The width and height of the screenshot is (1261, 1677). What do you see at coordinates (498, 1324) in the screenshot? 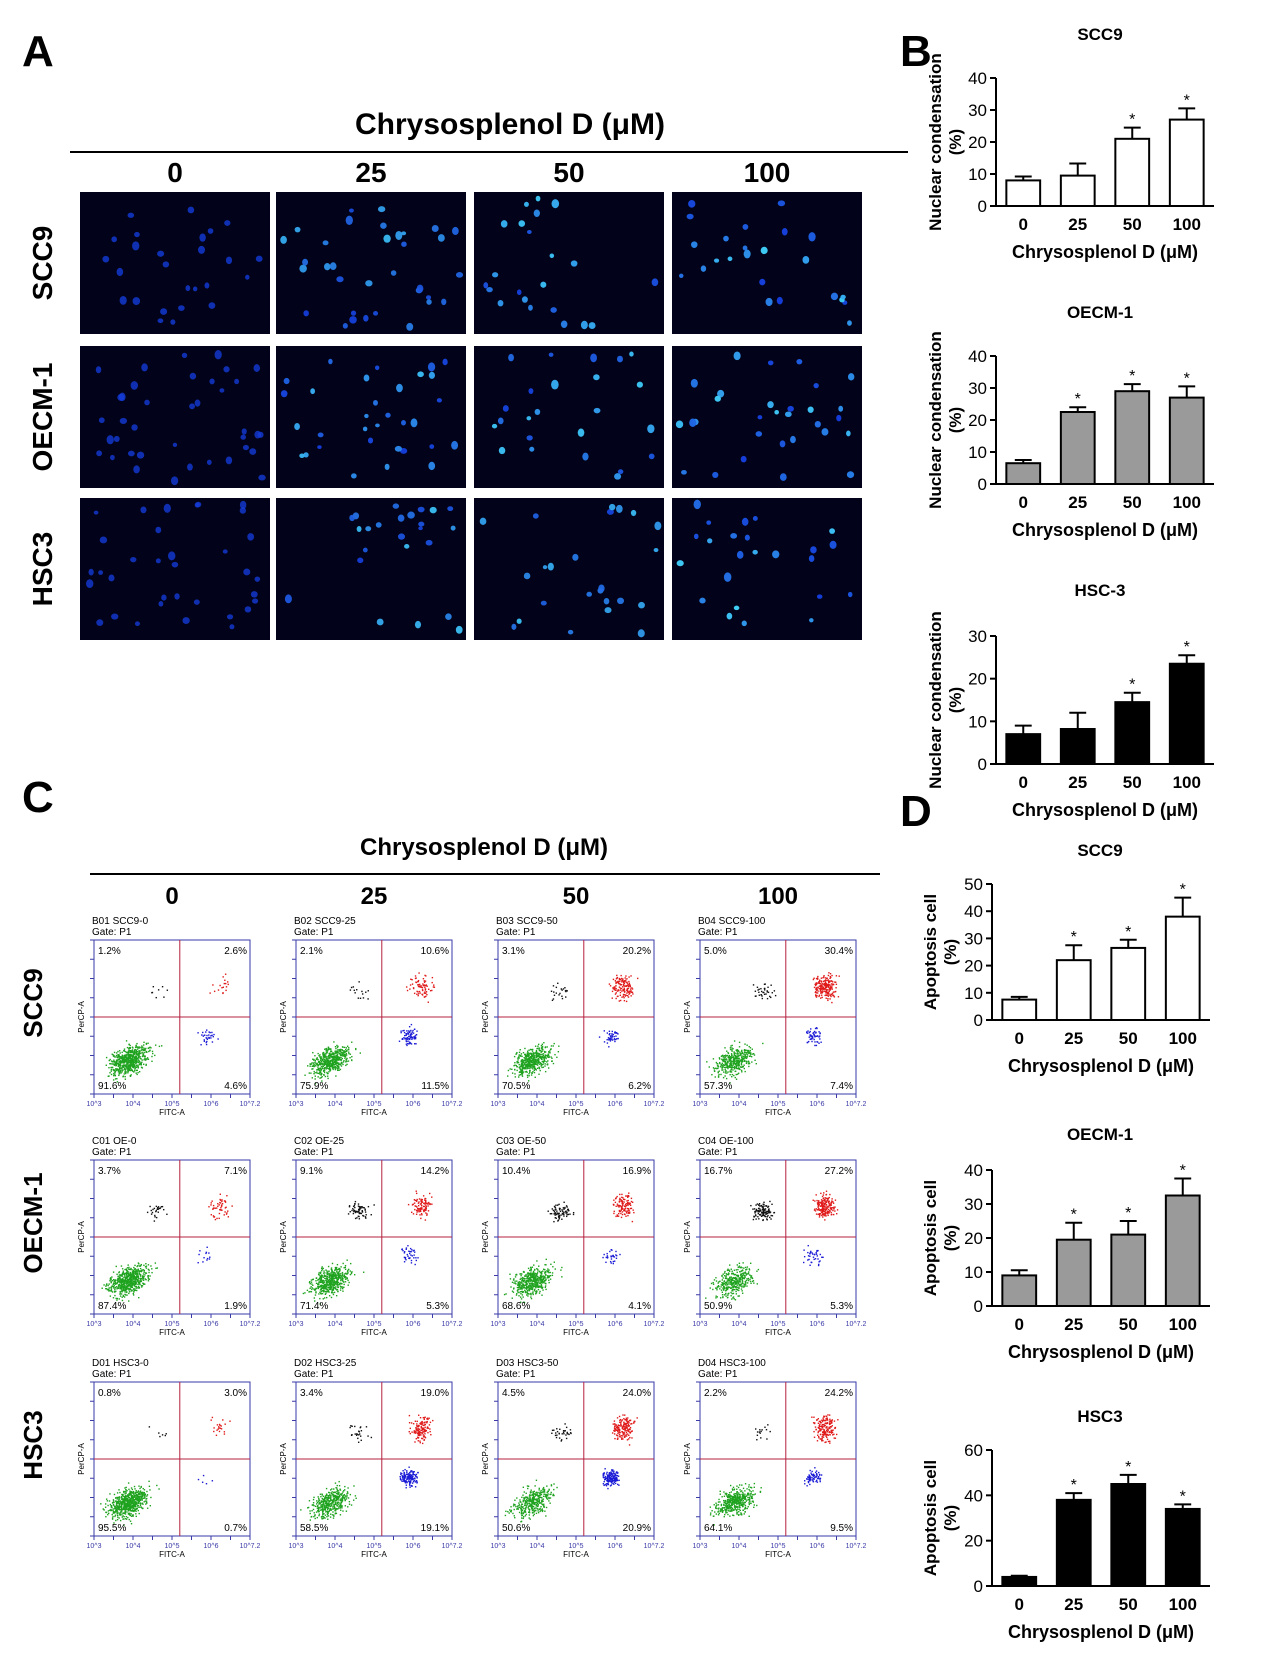
I see `x-tick-label: 10^3` at bounding box center [498, 1324].